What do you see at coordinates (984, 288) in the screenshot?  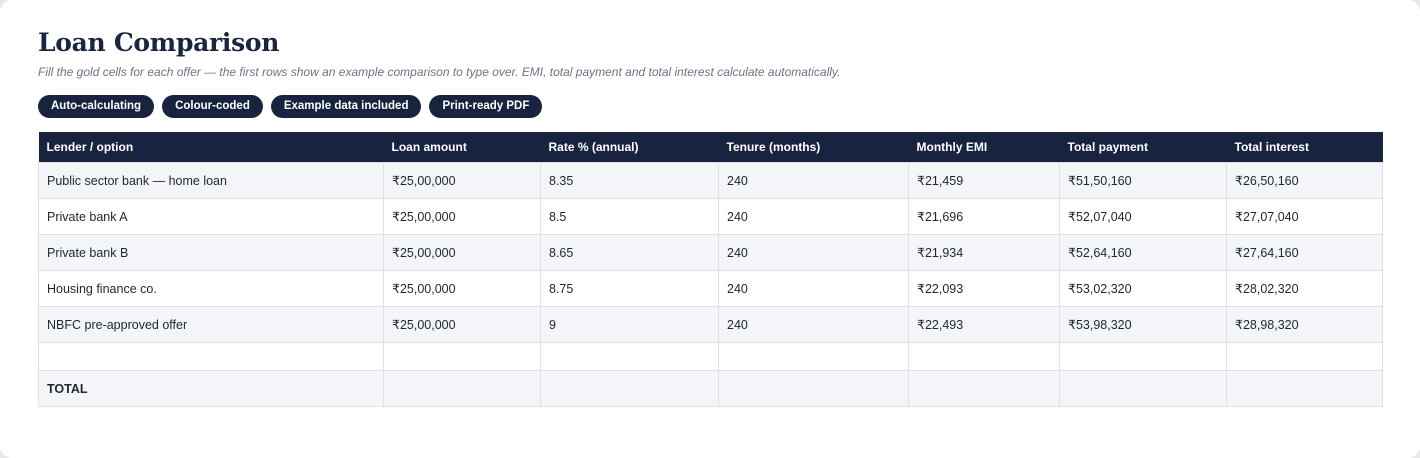 I see `cell-monthly-emi: ₹22,093` at bounding box center [984, 288].